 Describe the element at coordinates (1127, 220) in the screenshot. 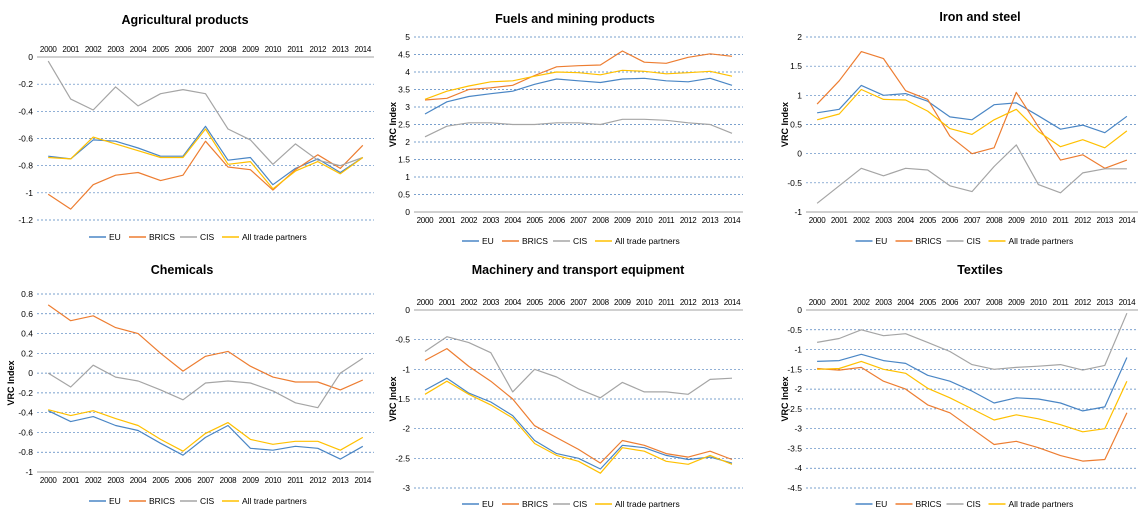

I see `chart-3-x-tick-label: 2014` at that location.